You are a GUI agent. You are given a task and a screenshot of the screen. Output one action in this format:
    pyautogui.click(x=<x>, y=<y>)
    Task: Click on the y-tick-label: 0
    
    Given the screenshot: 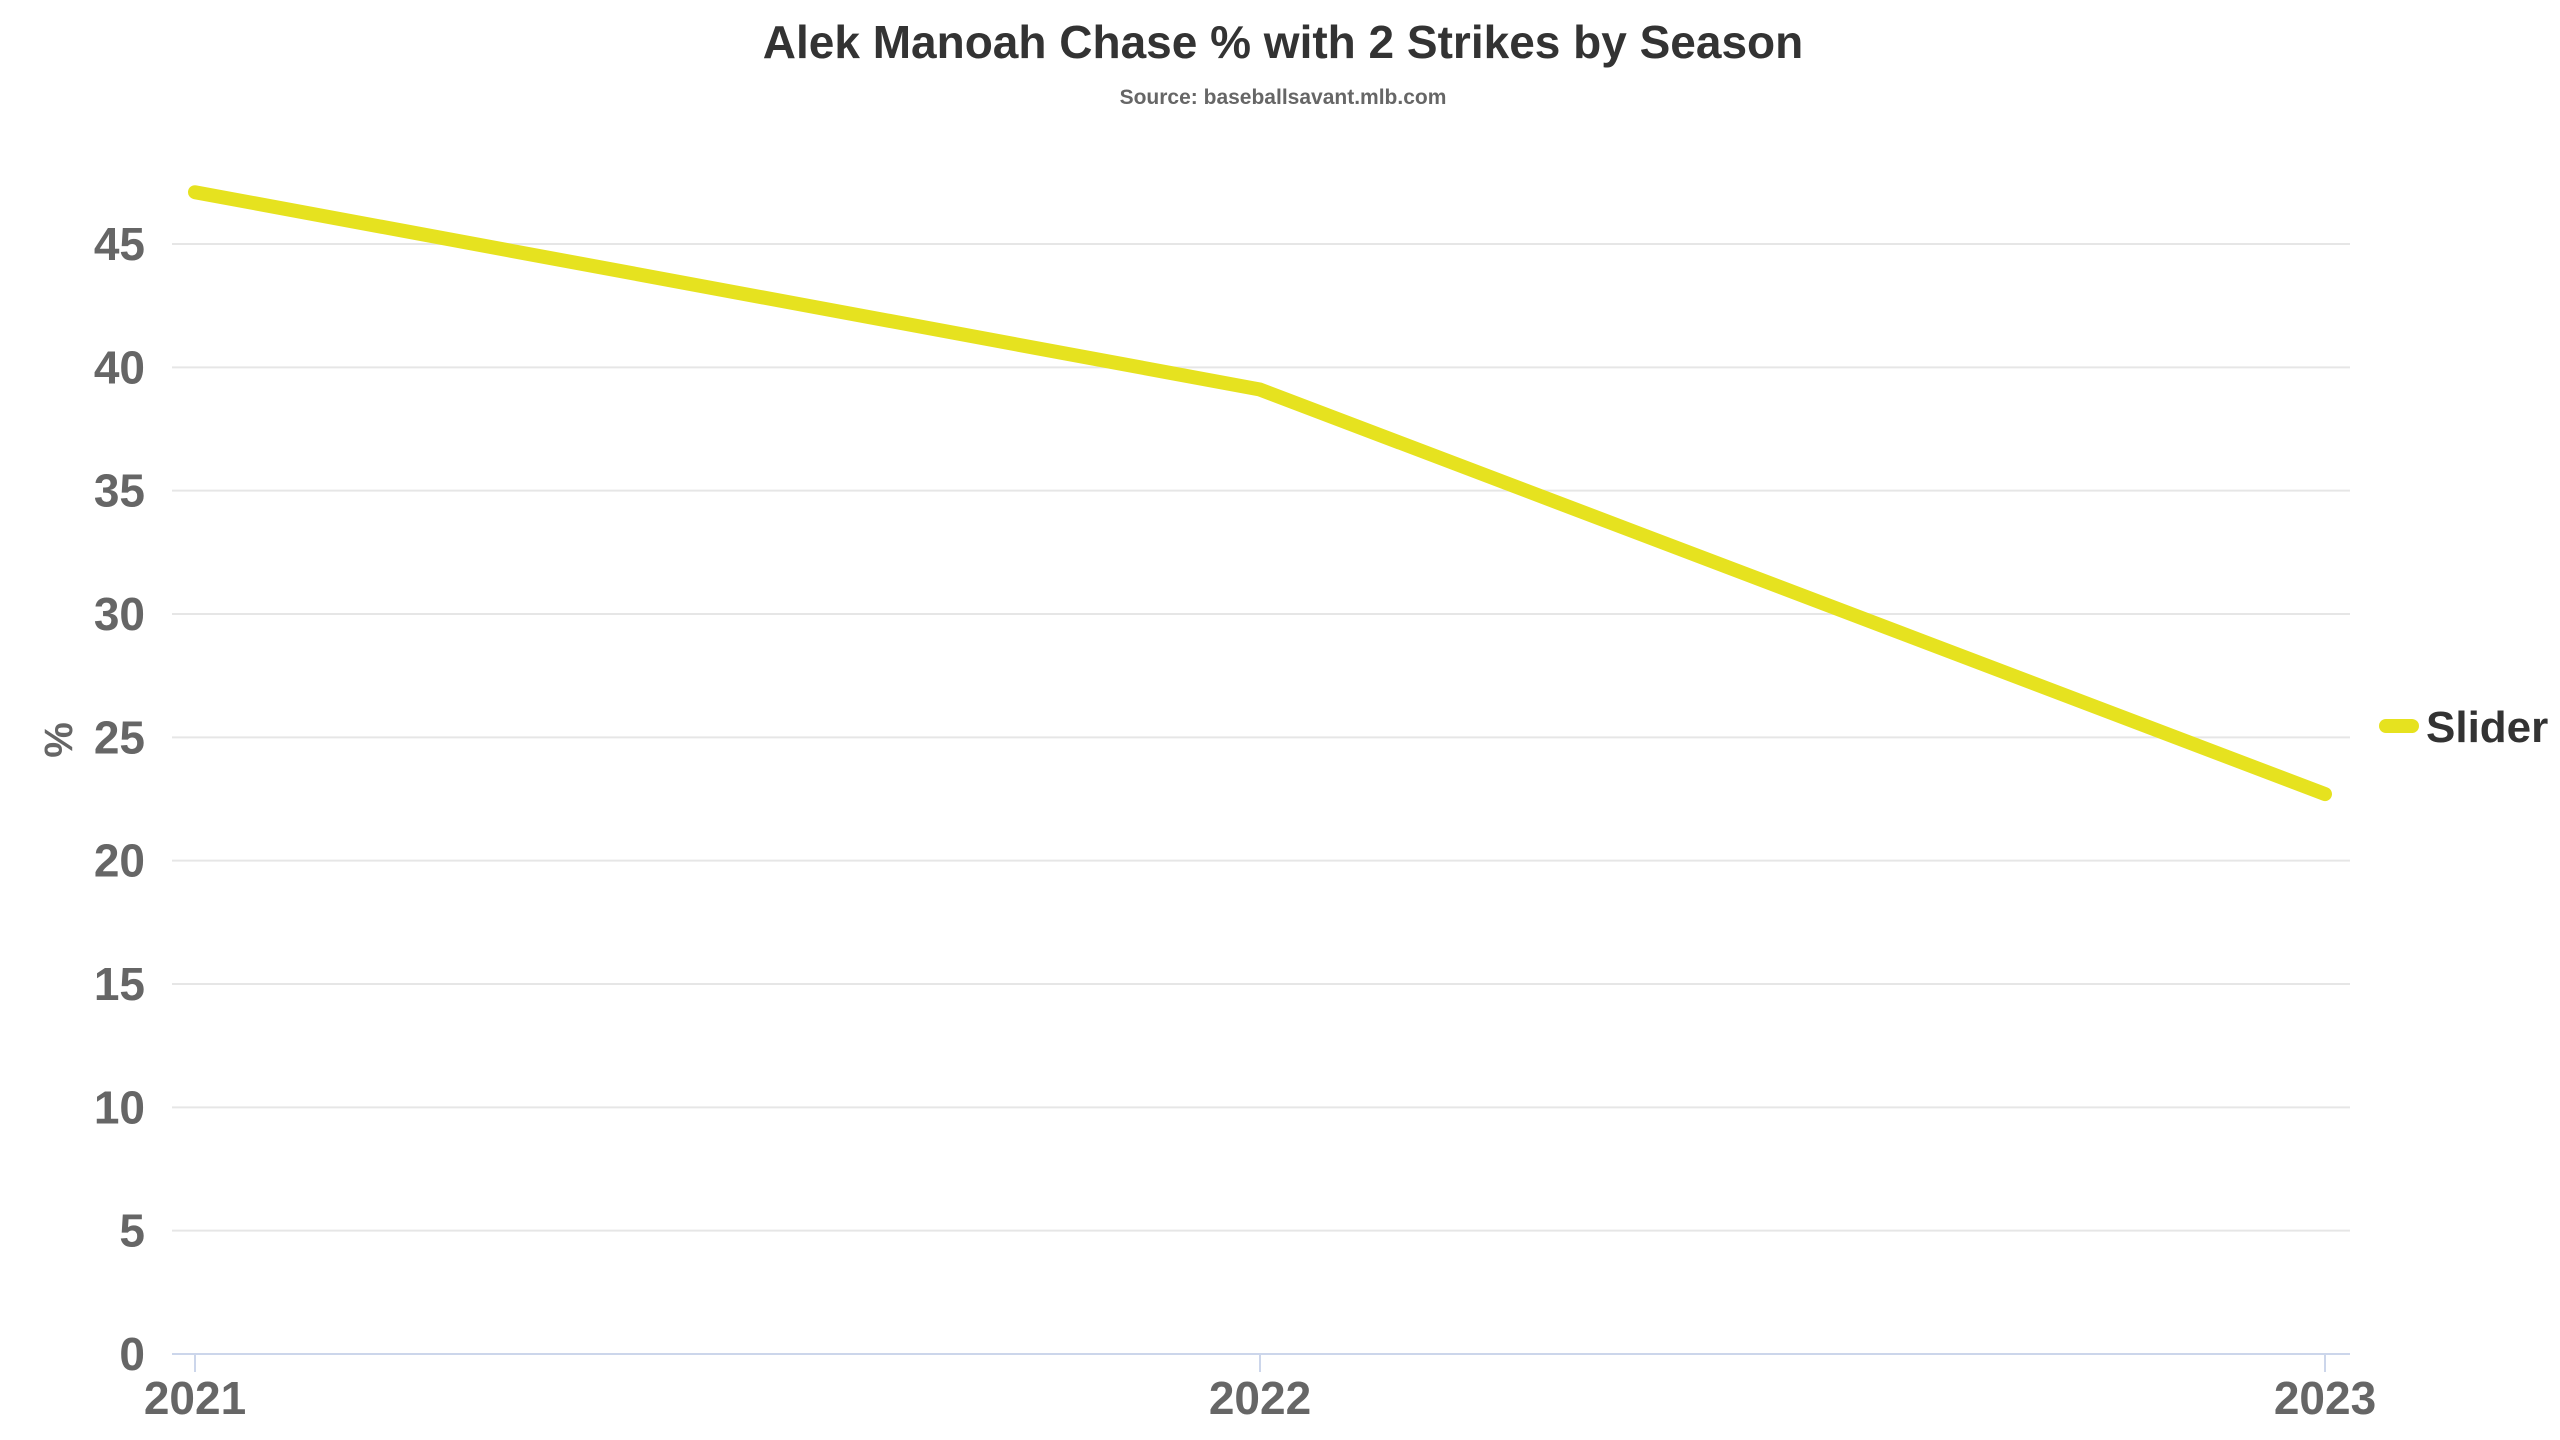 What is the action you would take?
    pyautogui.click(x=132, y=1354)
    